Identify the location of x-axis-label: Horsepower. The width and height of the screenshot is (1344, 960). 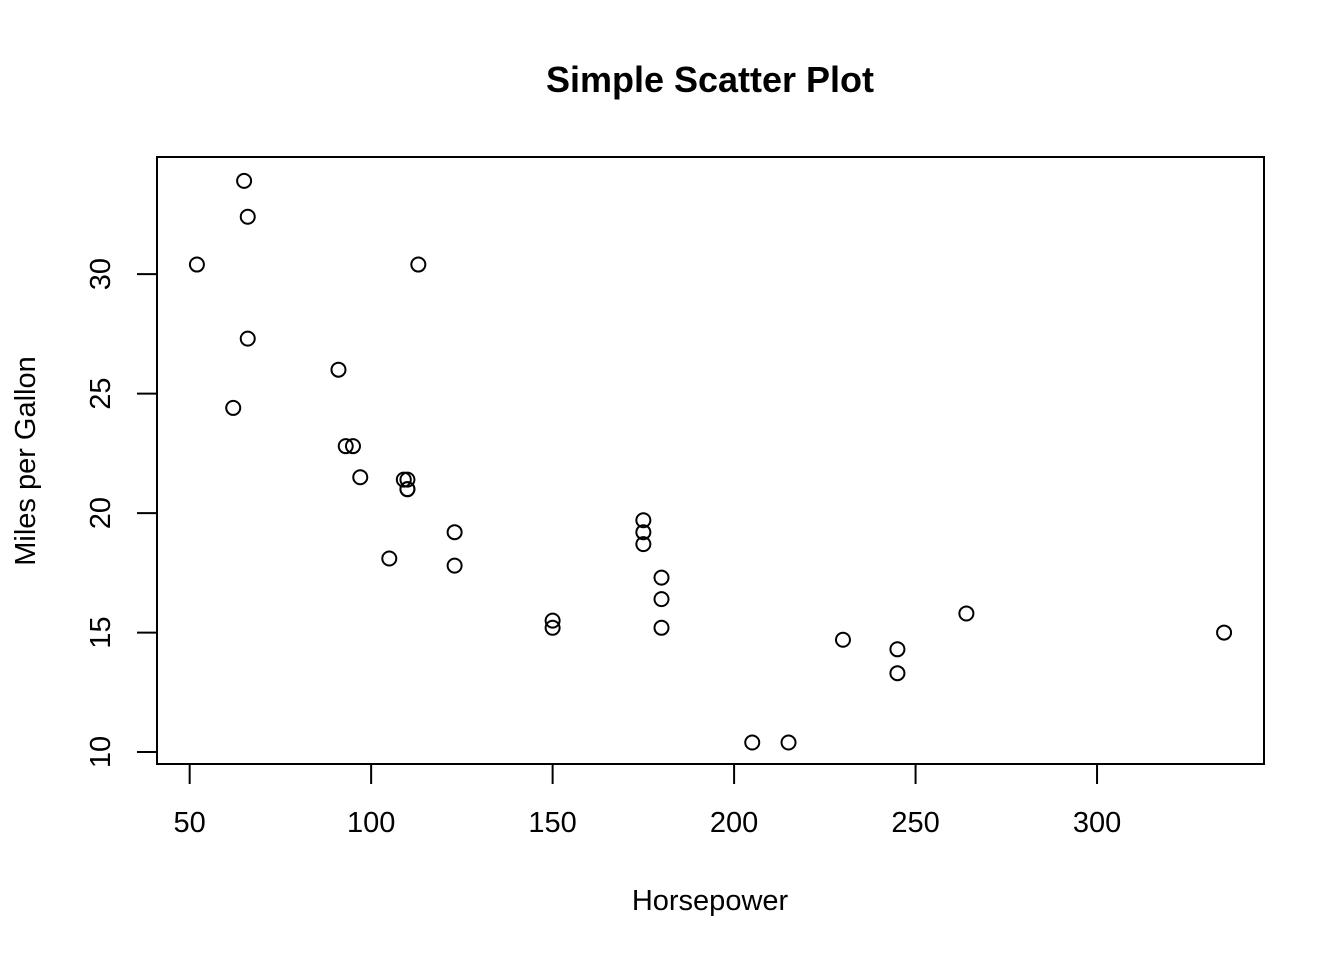
(710, 901).